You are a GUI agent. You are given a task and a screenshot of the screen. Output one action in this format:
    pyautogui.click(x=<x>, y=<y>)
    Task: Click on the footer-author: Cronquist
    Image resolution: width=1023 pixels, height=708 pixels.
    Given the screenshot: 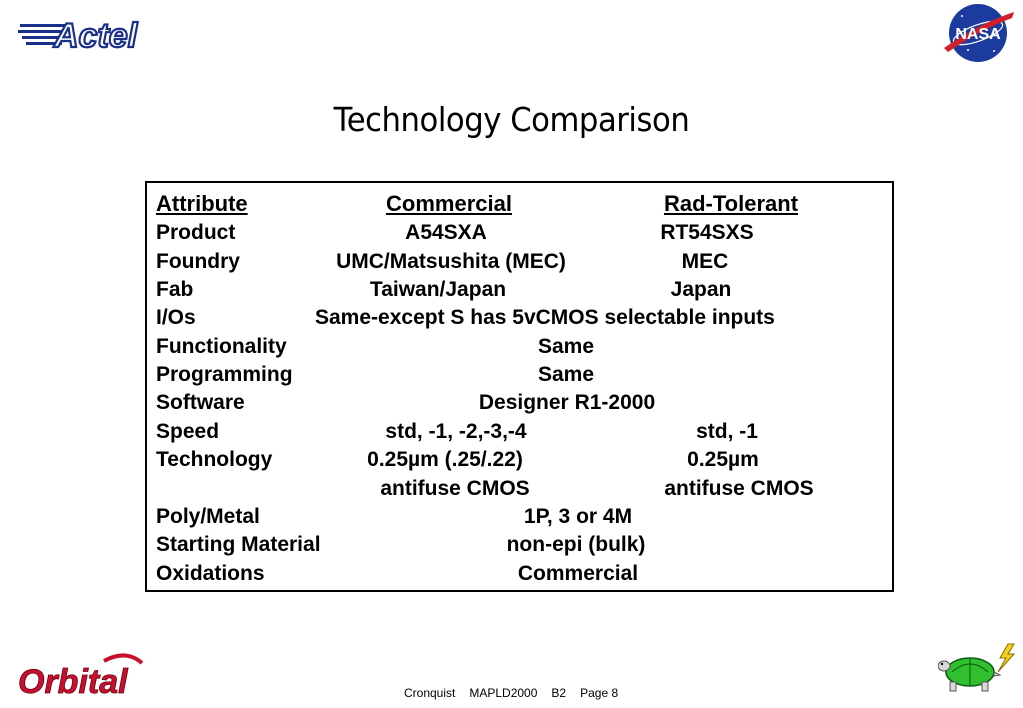 What is the action you would take?
    pyautogui.click(x=430, y=693)
    